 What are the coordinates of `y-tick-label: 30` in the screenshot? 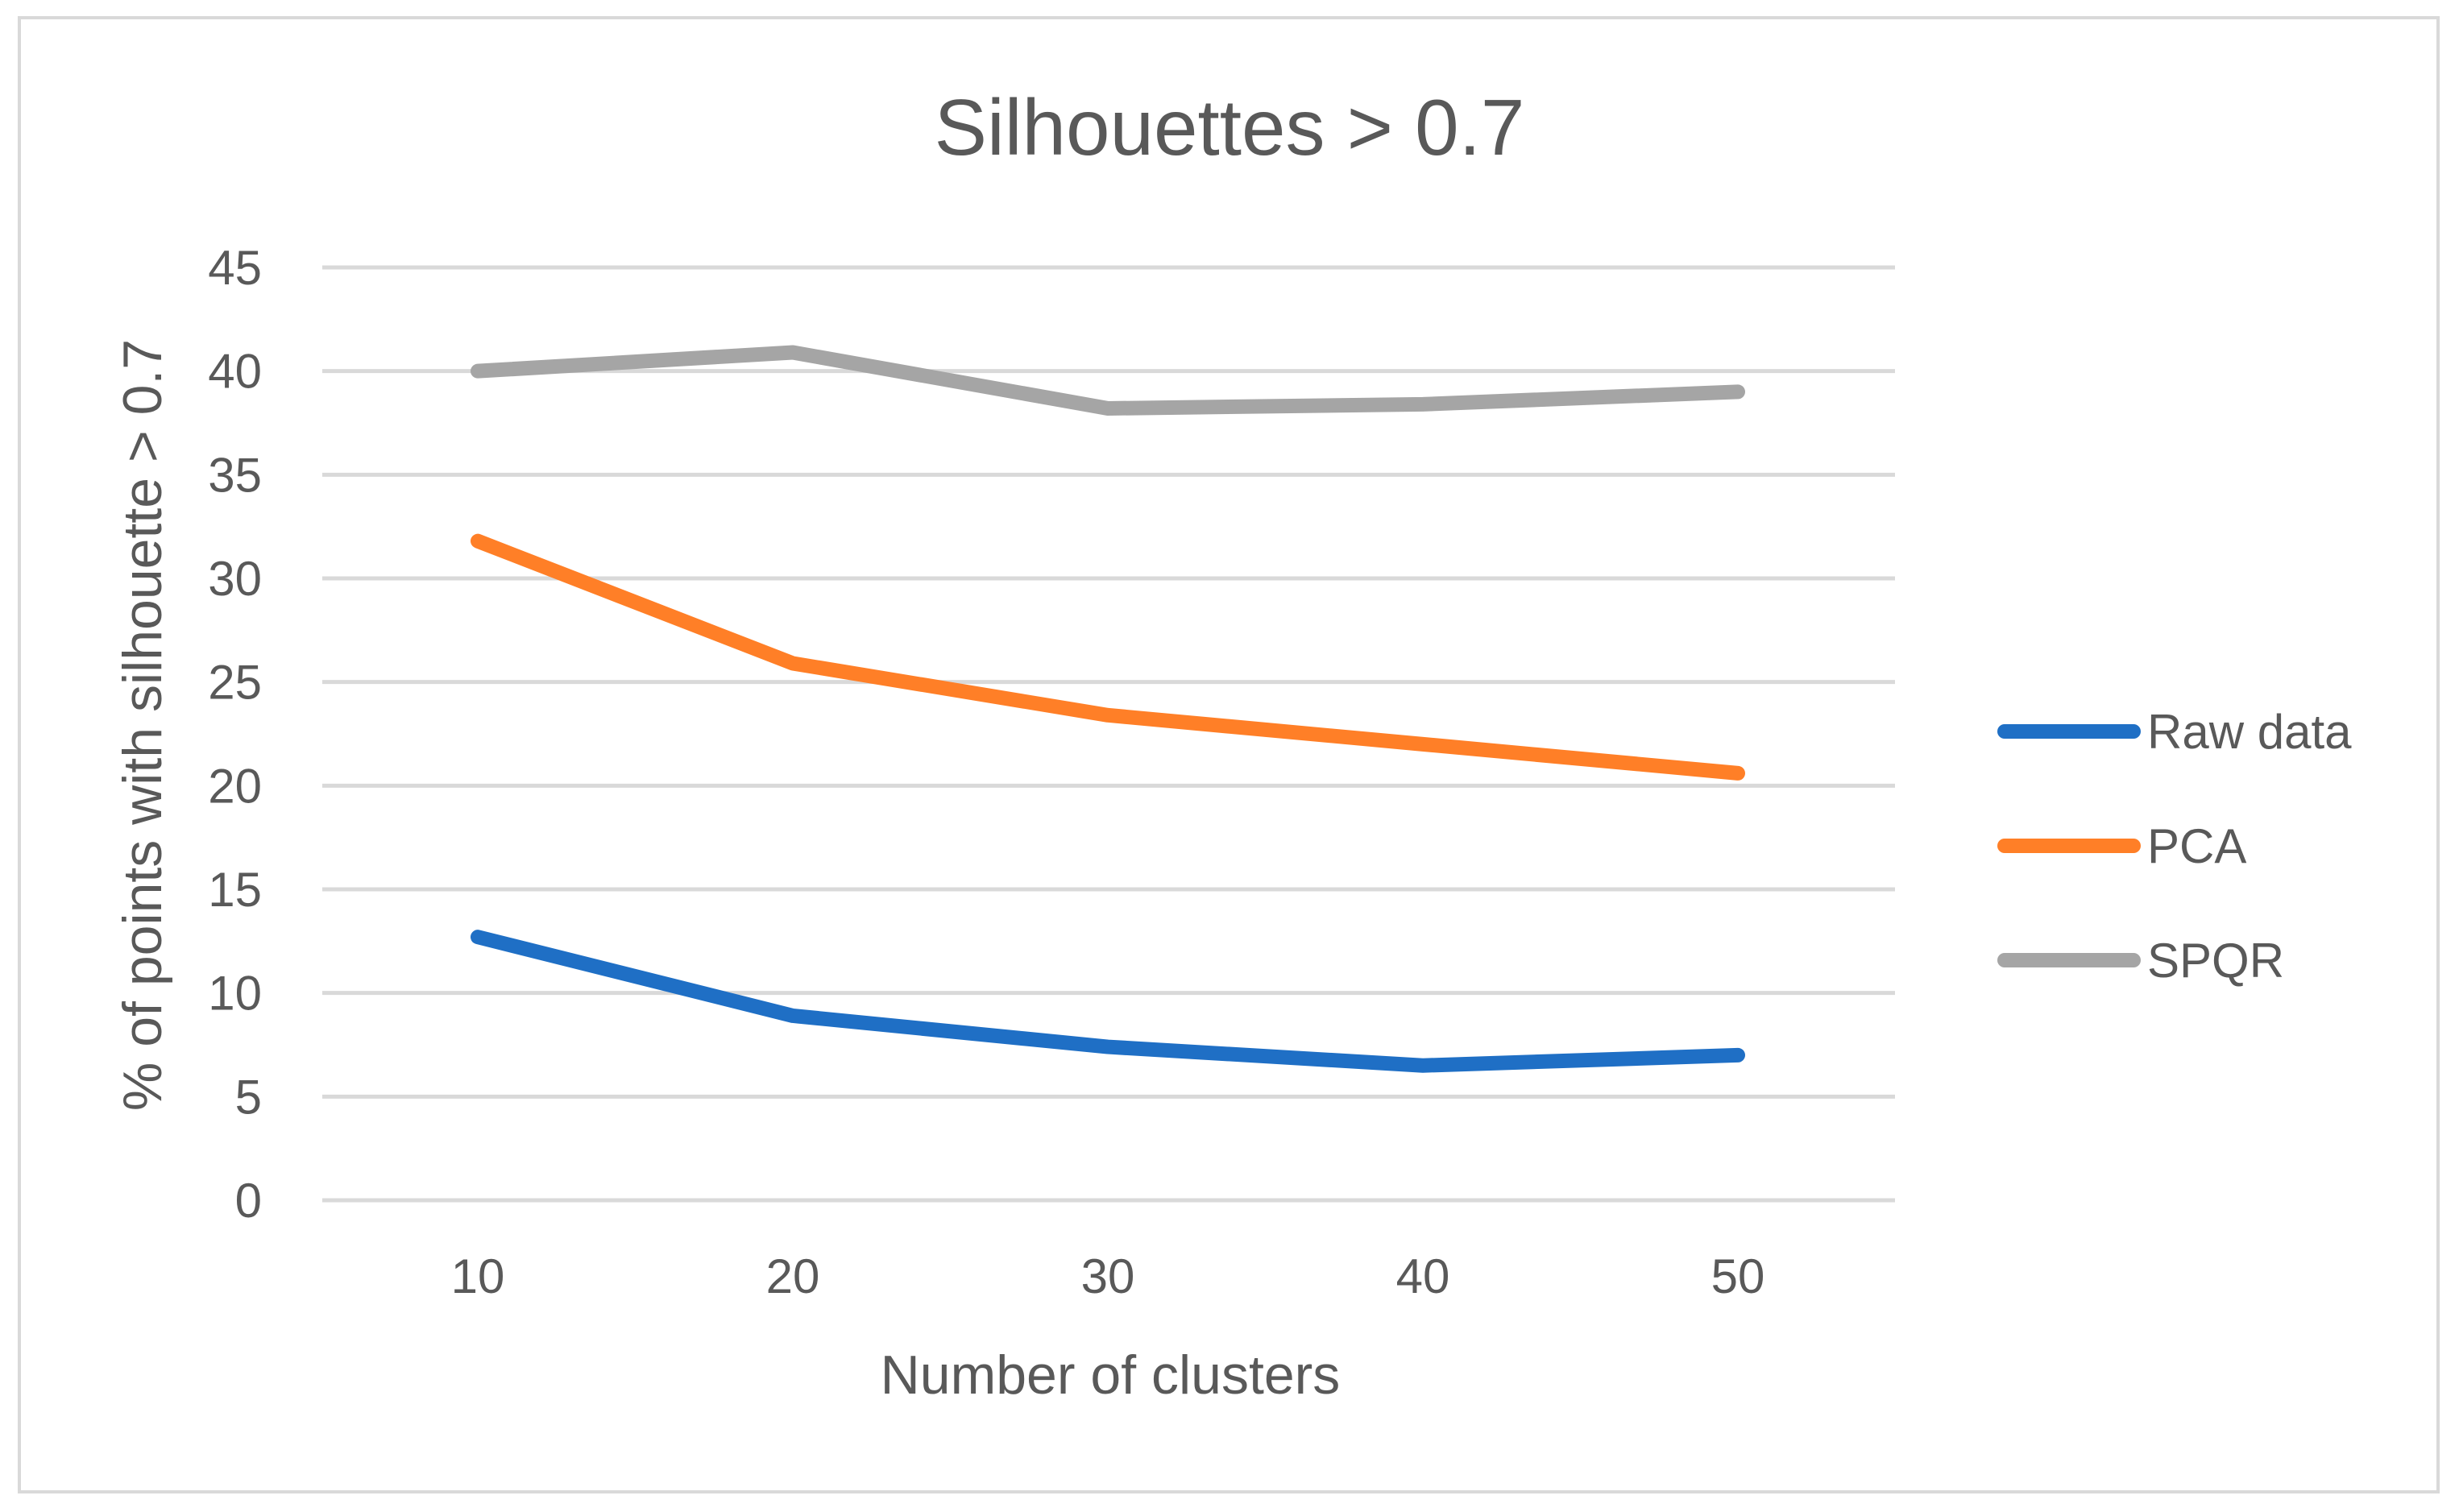 It's located at (235, 579).